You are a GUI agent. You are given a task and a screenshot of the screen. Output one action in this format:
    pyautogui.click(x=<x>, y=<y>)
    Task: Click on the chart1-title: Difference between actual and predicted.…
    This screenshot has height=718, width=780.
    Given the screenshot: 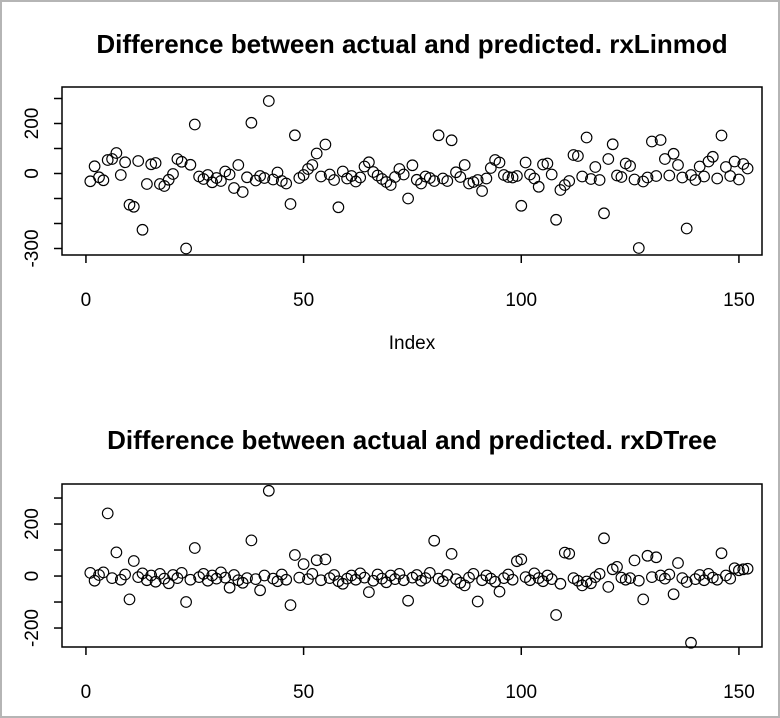 What is the action you would take?
    pyautogui.click(x=412, y=44)
    